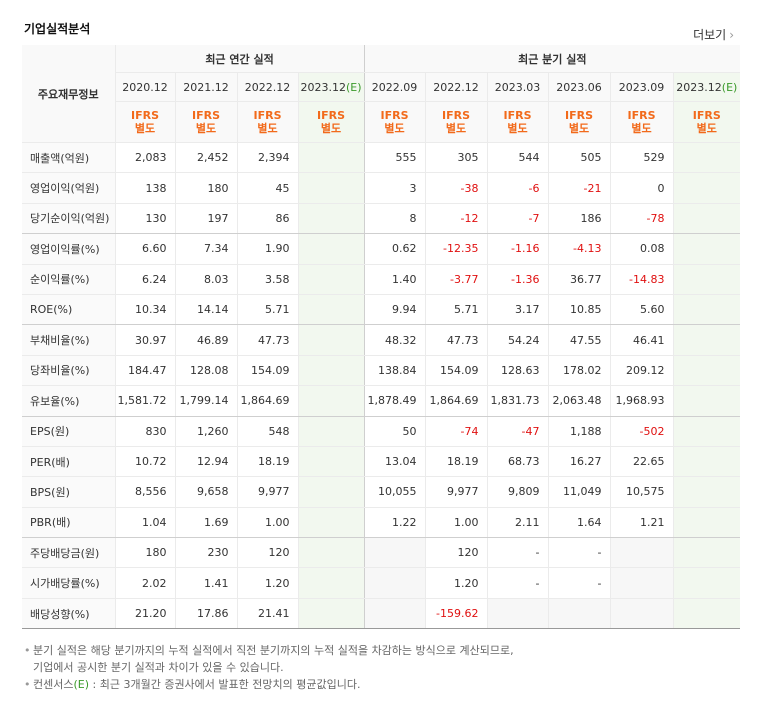 Image resolution: width=764 pixels, height=708 pixels. What do you see at coordinates (205, 614) in the screenshot?
I see `cell: 17.86` at bounding box center [205, 614].